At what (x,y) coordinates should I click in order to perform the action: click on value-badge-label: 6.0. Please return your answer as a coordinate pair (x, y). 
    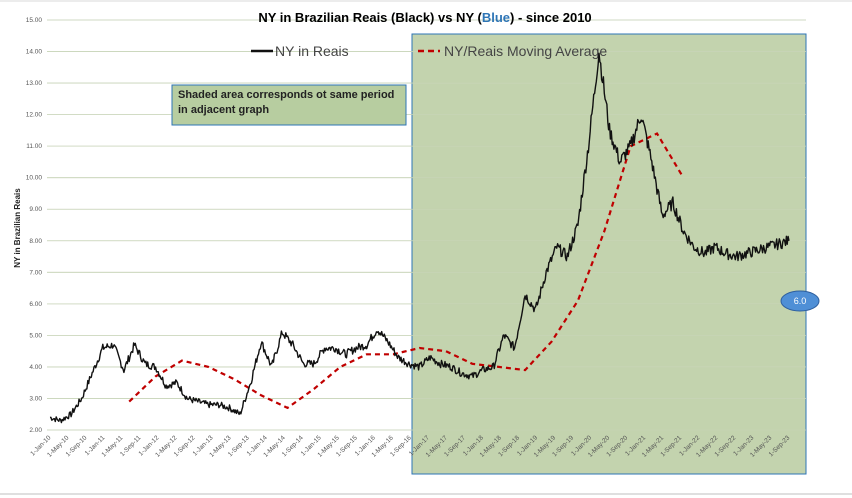
    Looking at the image, I should click on (800, 301).